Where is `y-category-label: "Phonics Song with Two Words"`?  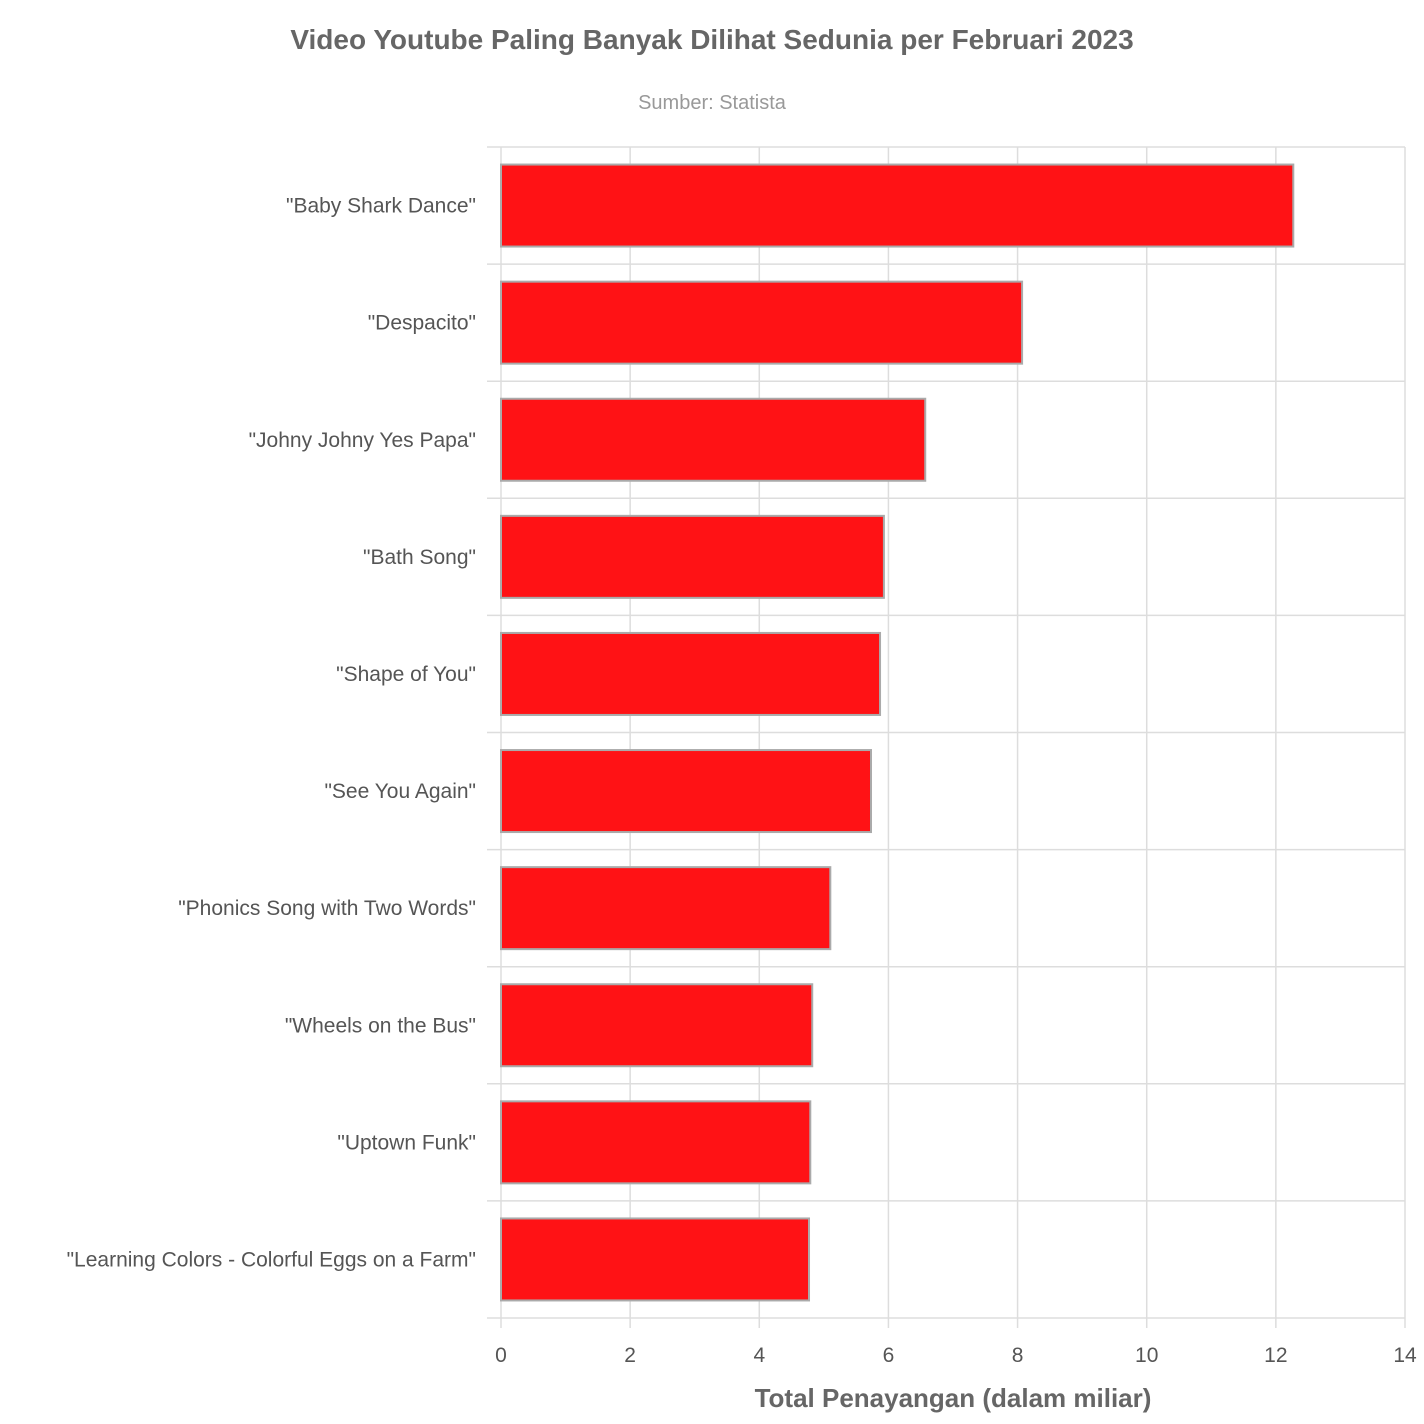 y-category-label: "Phonics Song with Two Words" is located at coordinates (327, 908).